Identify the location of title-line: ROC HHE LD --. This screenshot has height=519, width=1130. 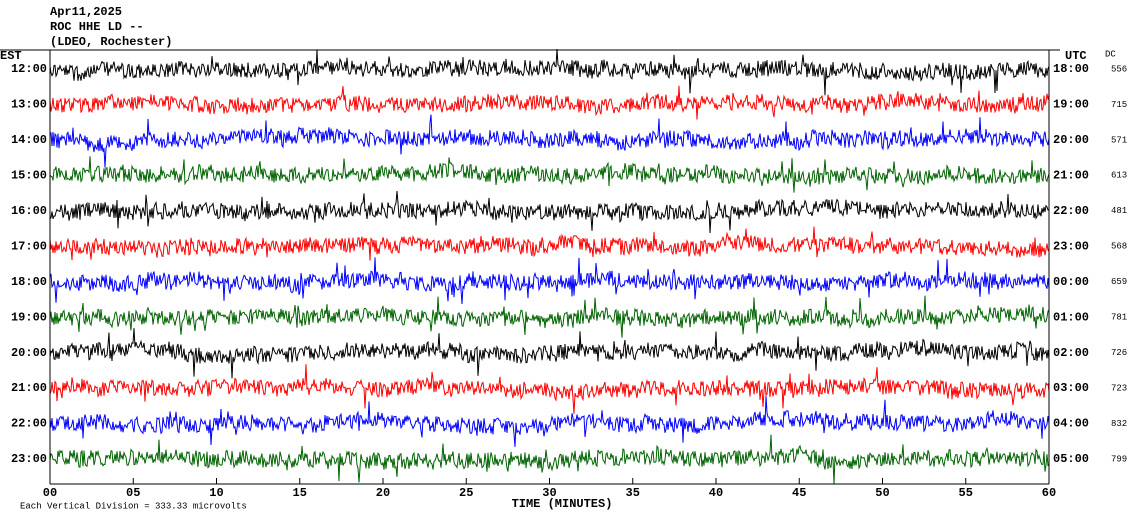
(97, 27).